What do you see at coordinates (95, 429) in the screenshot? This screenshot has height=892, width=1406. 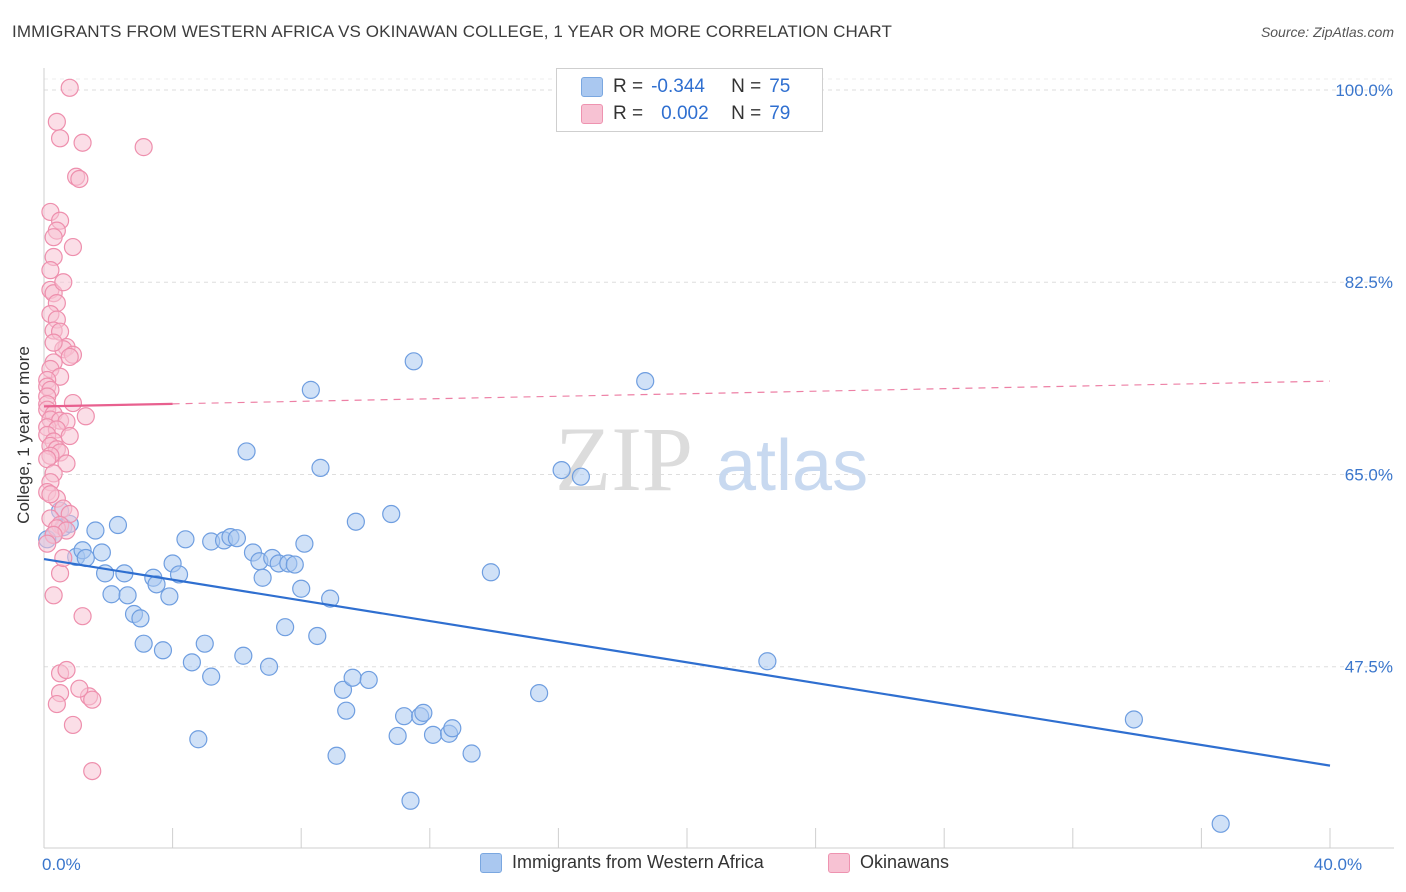 I see `series-okinawans` at bounding box center [95, 429].